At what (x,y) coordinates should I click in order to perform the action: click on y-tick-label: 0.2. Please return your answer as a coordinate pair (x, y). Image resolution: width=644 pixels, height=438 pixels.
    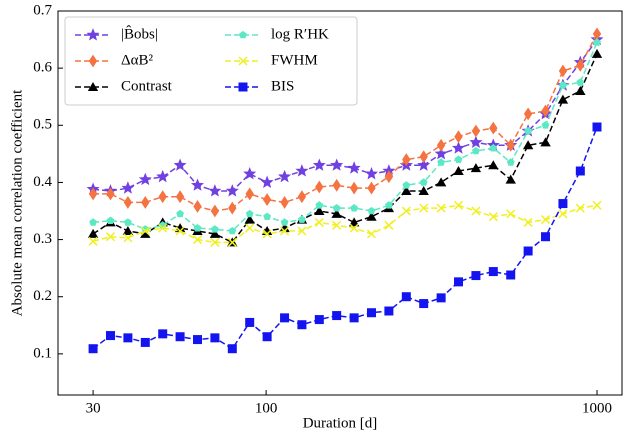
    Looking at the image, I should click on (42, 296).